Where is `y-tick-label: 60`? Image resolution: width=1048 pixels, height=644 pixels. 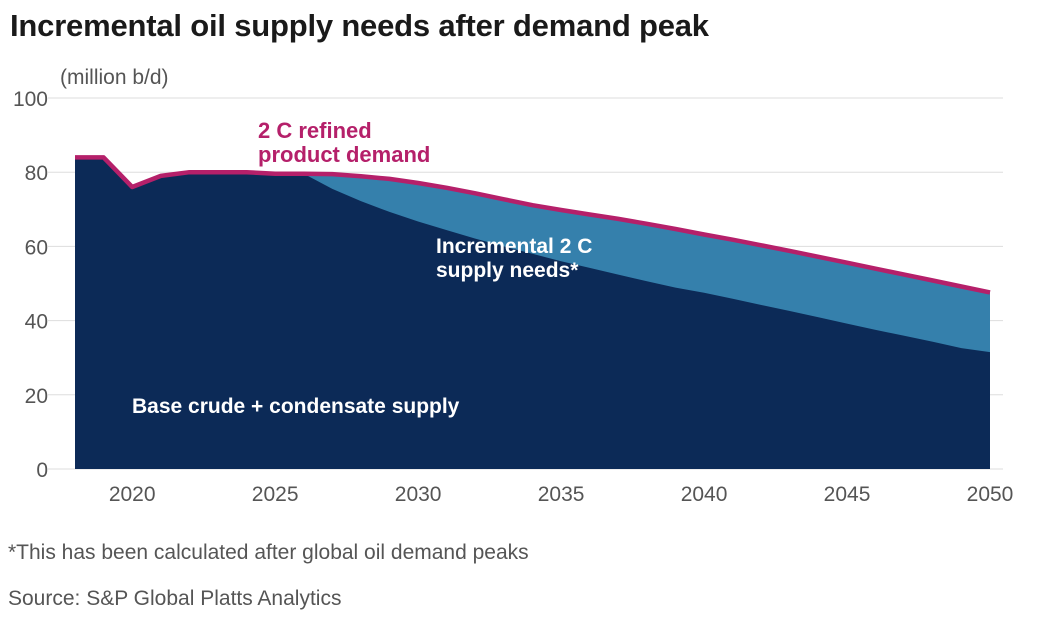 y-tick-label: 60 is located at coordinates (36, 247).